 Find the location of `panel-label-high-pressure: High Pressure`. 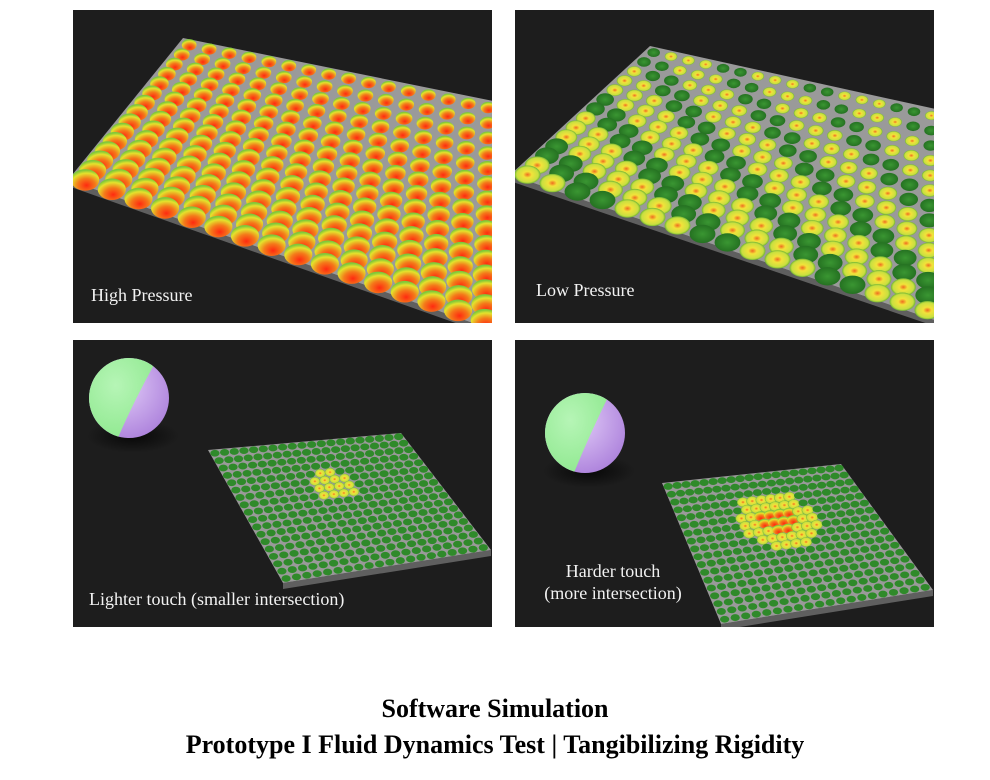

panel-label-high-pressure: High Pressure is located at coordinates (142, 295).